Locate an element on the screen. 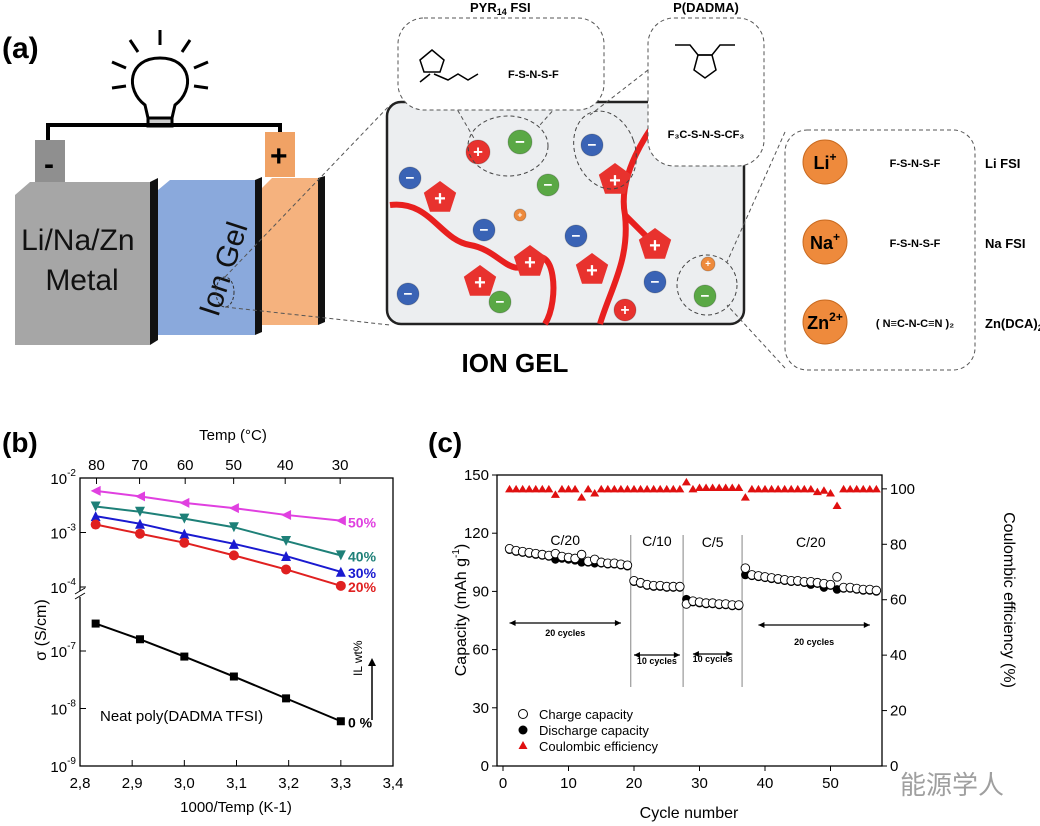 This screenshot has width=1040, height=826. x-axis-title: Cycle number is located at coordinates (689, 813).